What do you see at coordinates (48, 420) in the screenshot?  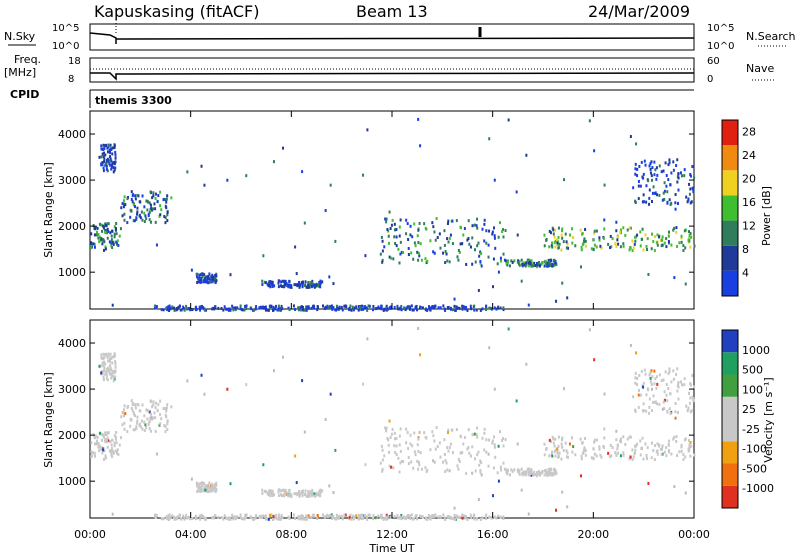 I see `velocity-ylabel: Slant Range [km]` at bounding box center [48, 420].